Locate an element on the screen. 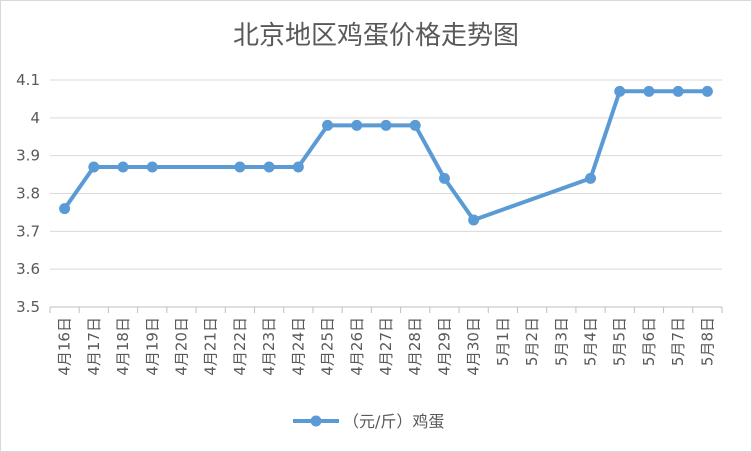  x-tick-label: 4月25日 is located at coordinates (328, 346).